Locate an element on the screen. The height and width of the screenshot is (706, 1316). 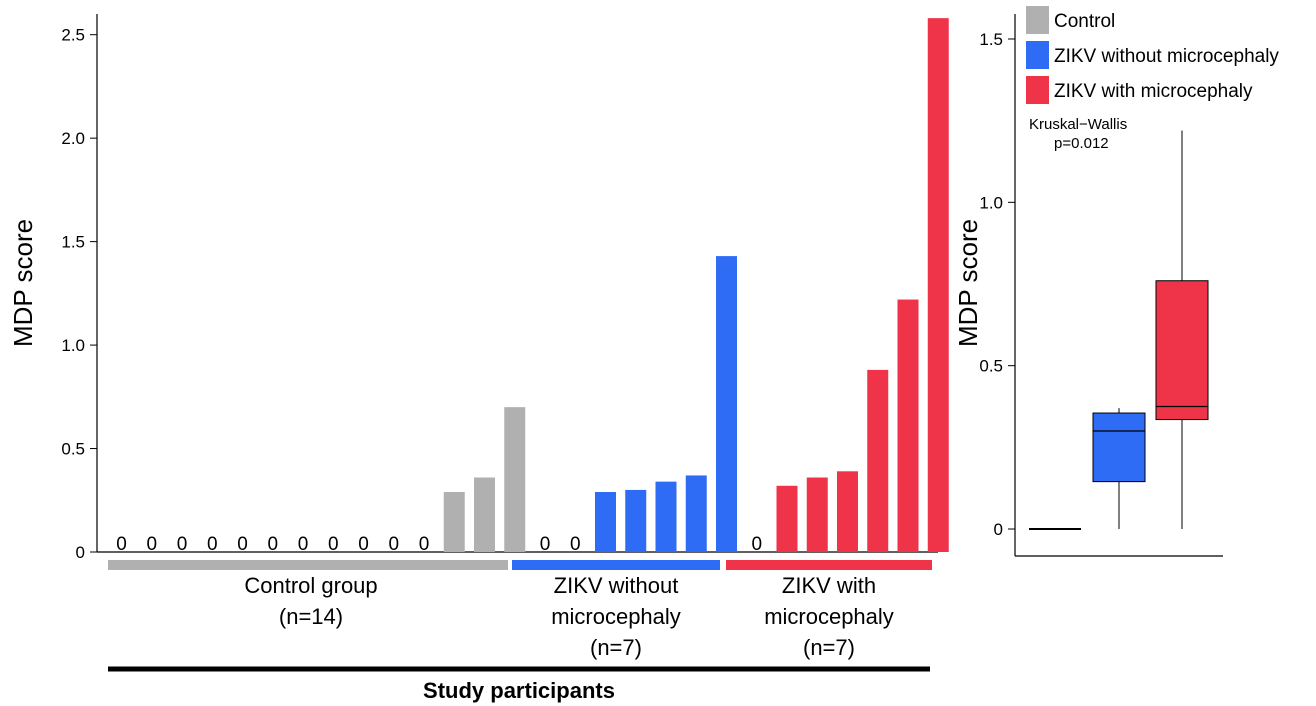
group-label: (n=14) is located at coordinates (311, 616).